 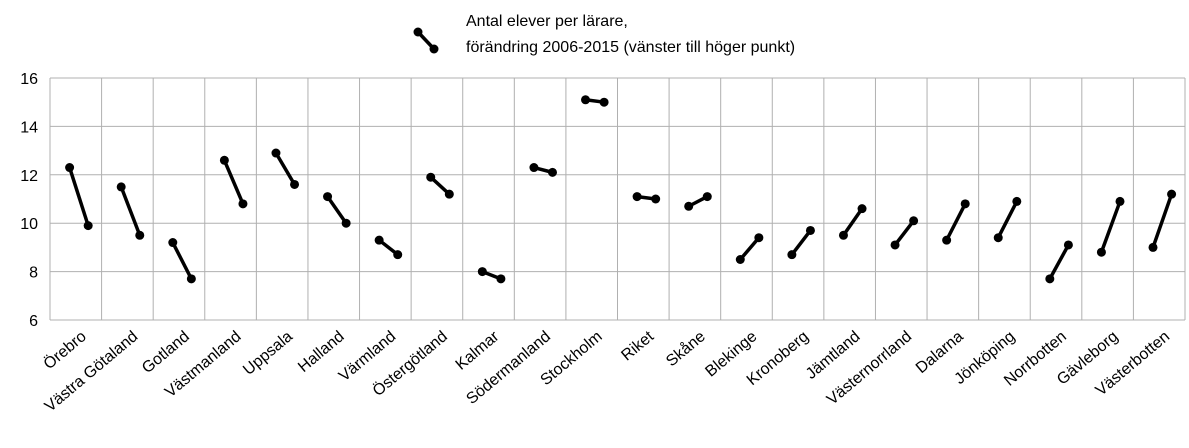 I want to click on y-tick-label: 10, so click(x=29, y=224).